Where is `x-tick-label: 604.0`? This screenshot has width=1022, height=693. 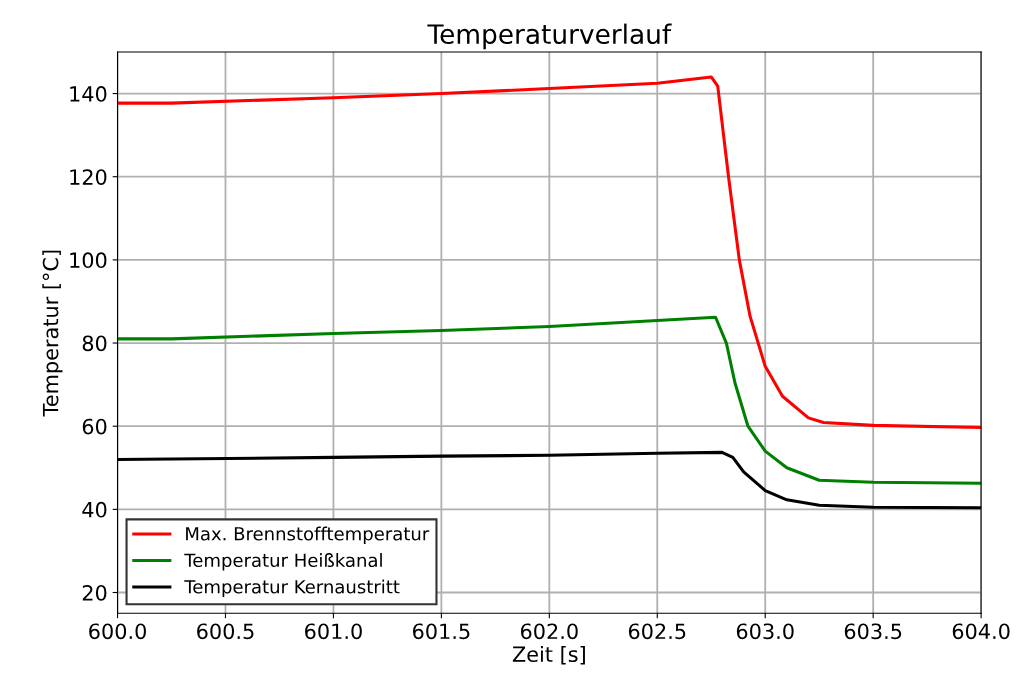 x-tick-label: 604.0 is located at coordinates (981, 631).